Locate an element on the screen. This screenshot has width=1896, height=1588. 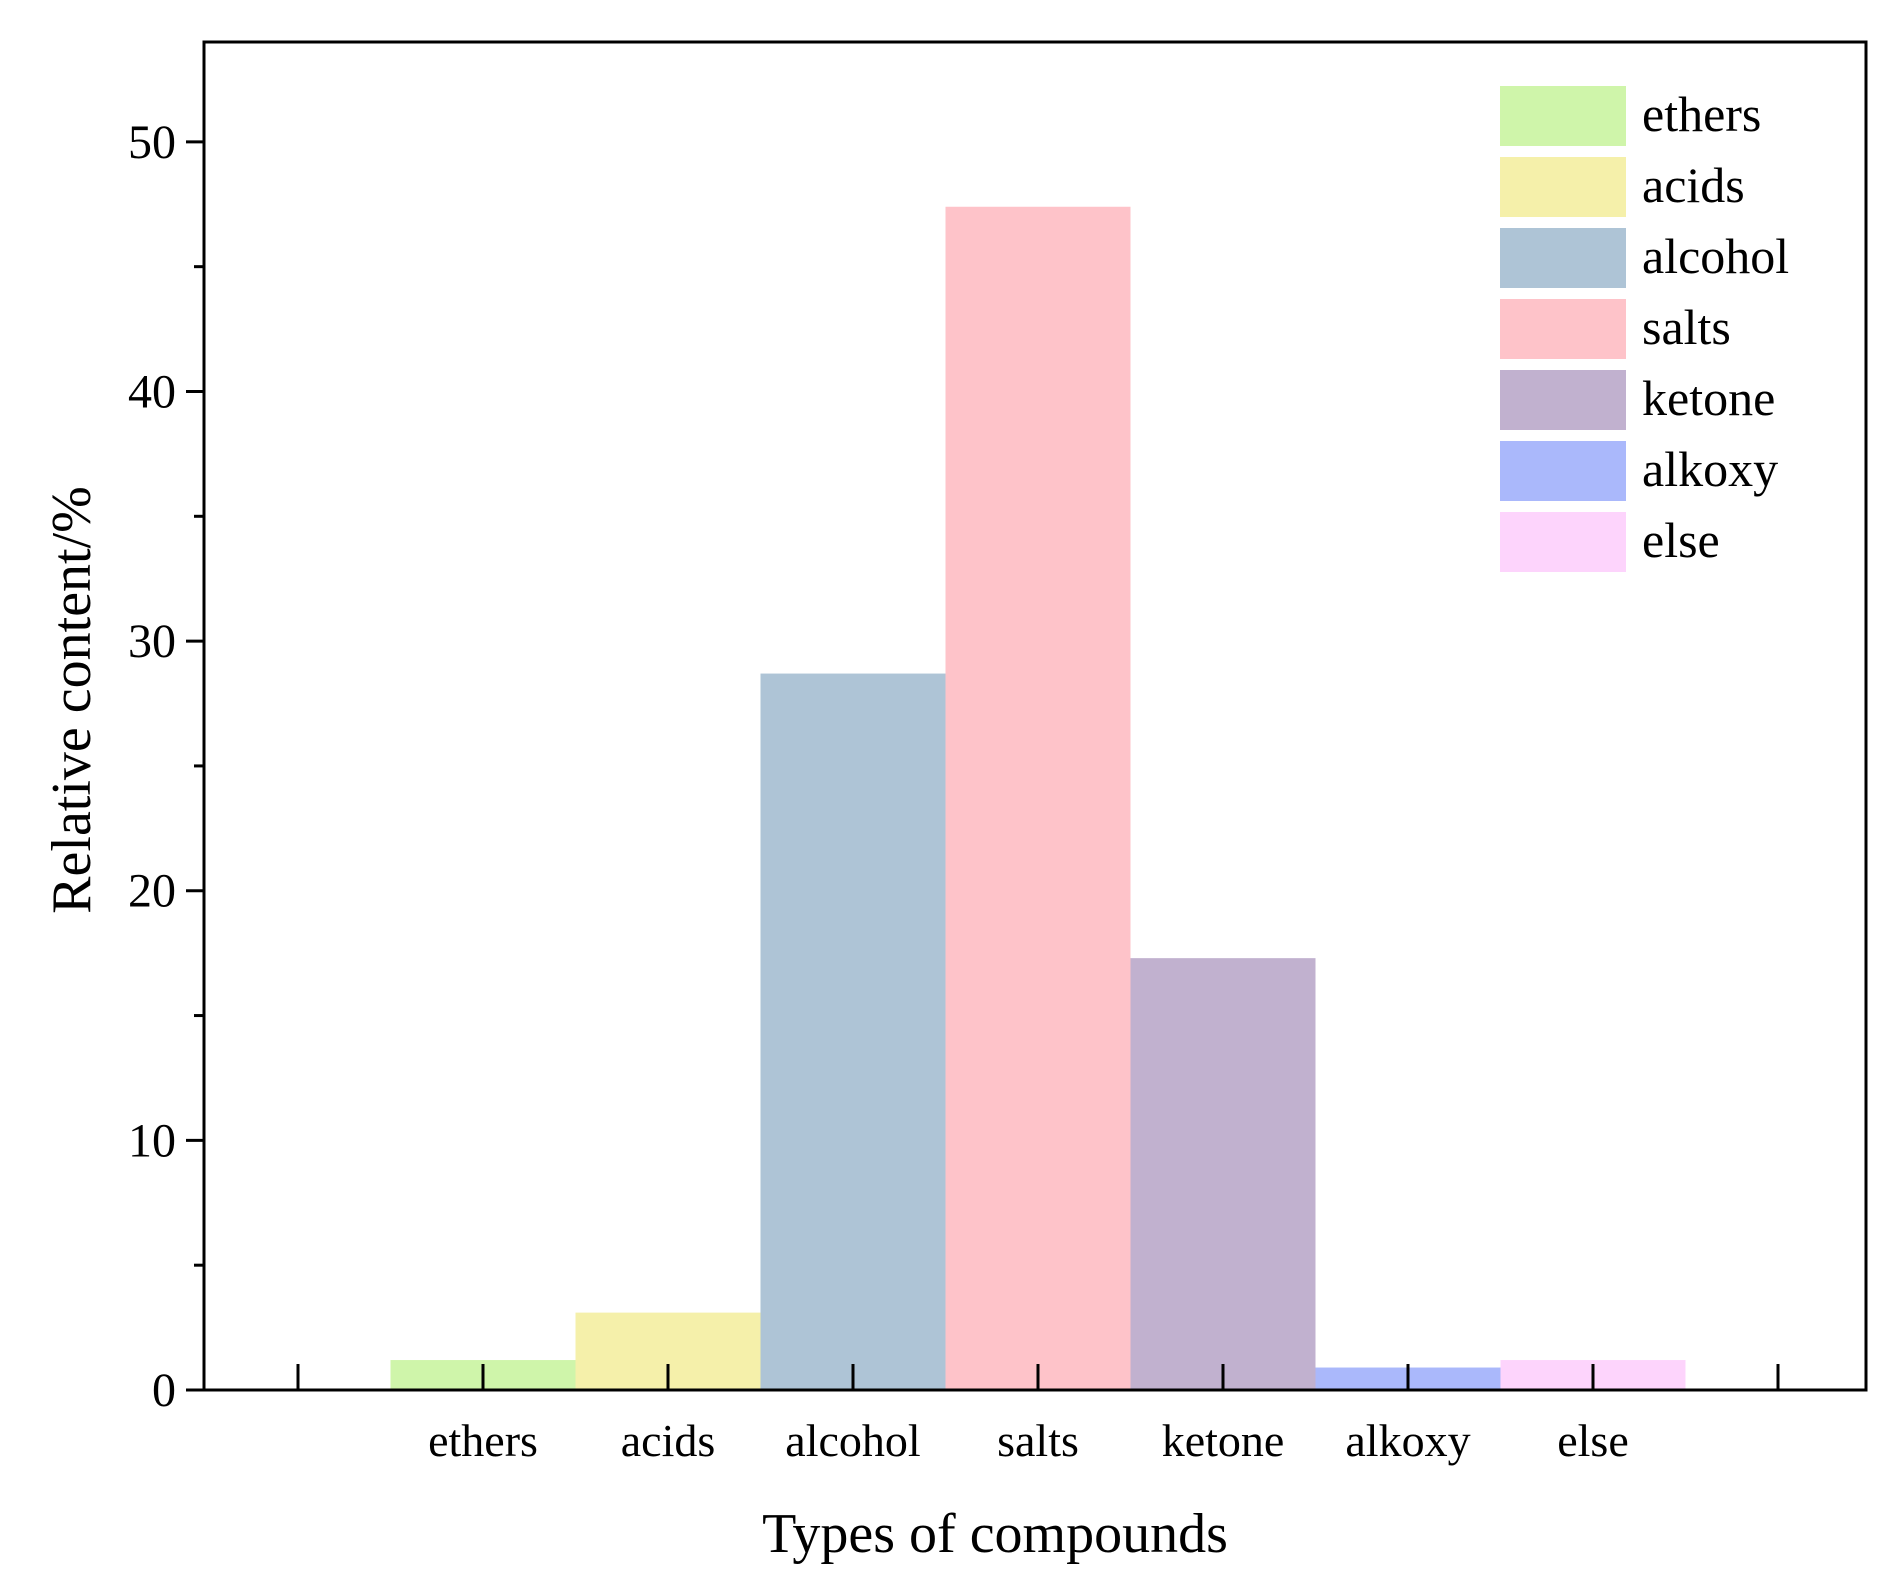
y-tick-label-50: 50 is located at coordinates (152, 142).